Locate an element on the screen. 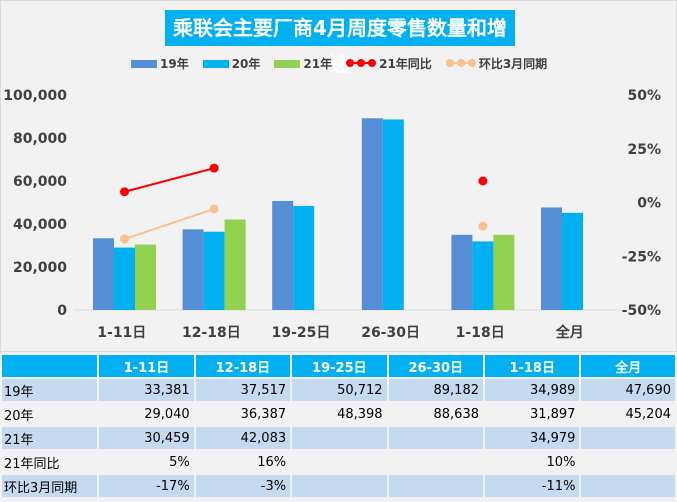 The width and height of the screenshot is (677, 502). column-header: 12-18日 is located at coordinates (243, 367).